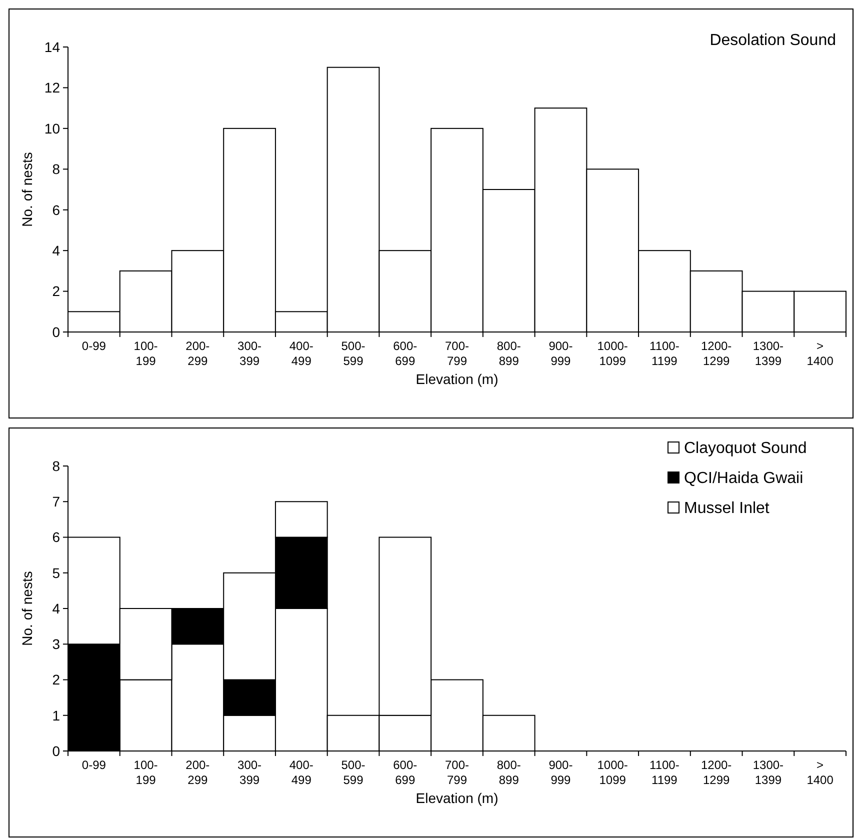  Describe the element at coordinates (56, 715) in the screenshot. I see `y-tick-label: 1` at that location.